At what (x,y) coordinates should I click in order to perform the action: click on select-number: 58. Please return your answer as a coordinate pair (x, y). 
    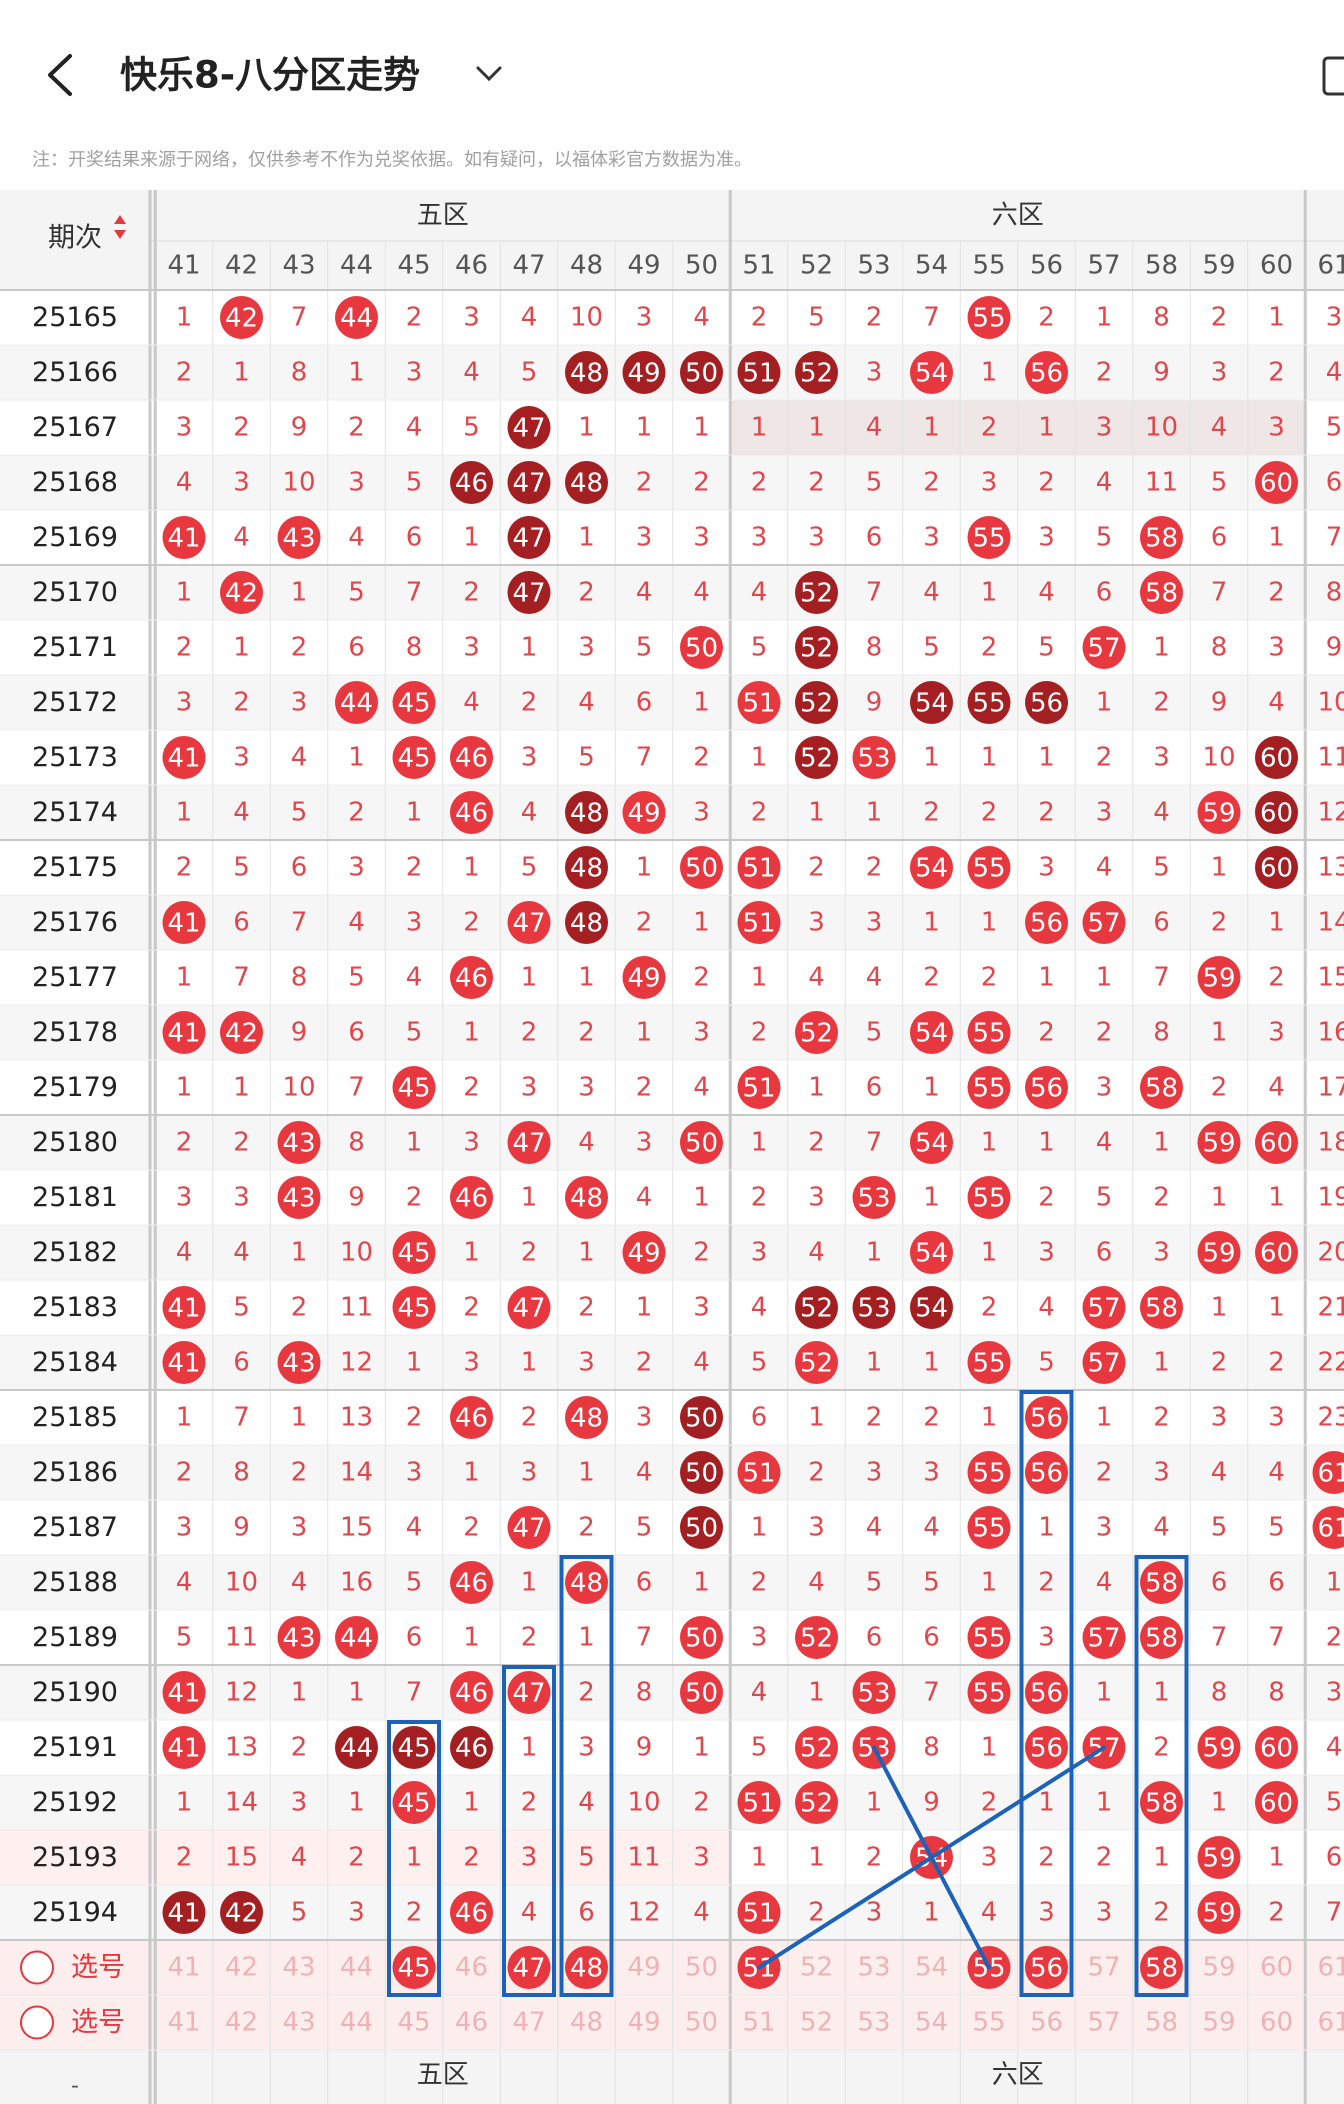
    Looking at the image, I should click on (1161, 2023).